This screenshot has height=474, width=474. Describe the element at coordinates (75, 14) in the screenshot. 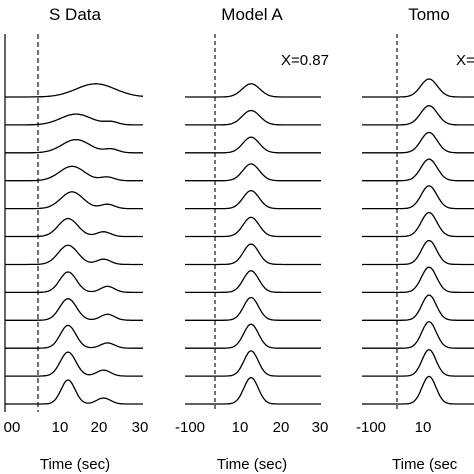

I see `panel-title: S Data` at that location.